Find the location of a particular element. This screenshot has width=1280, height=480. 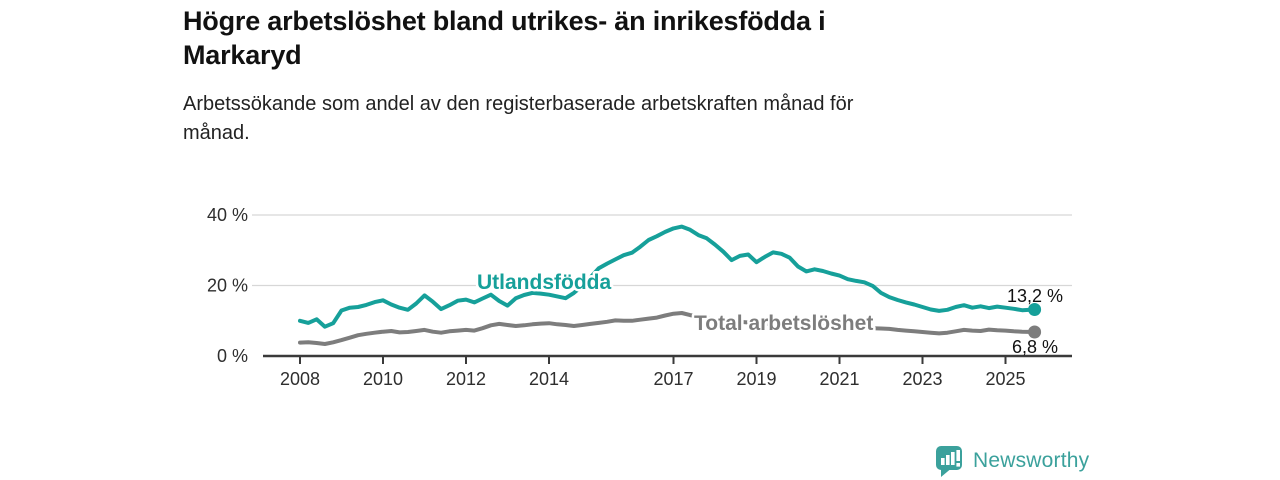

x-tick-label: 2017 is located at coordinates (673, 379).